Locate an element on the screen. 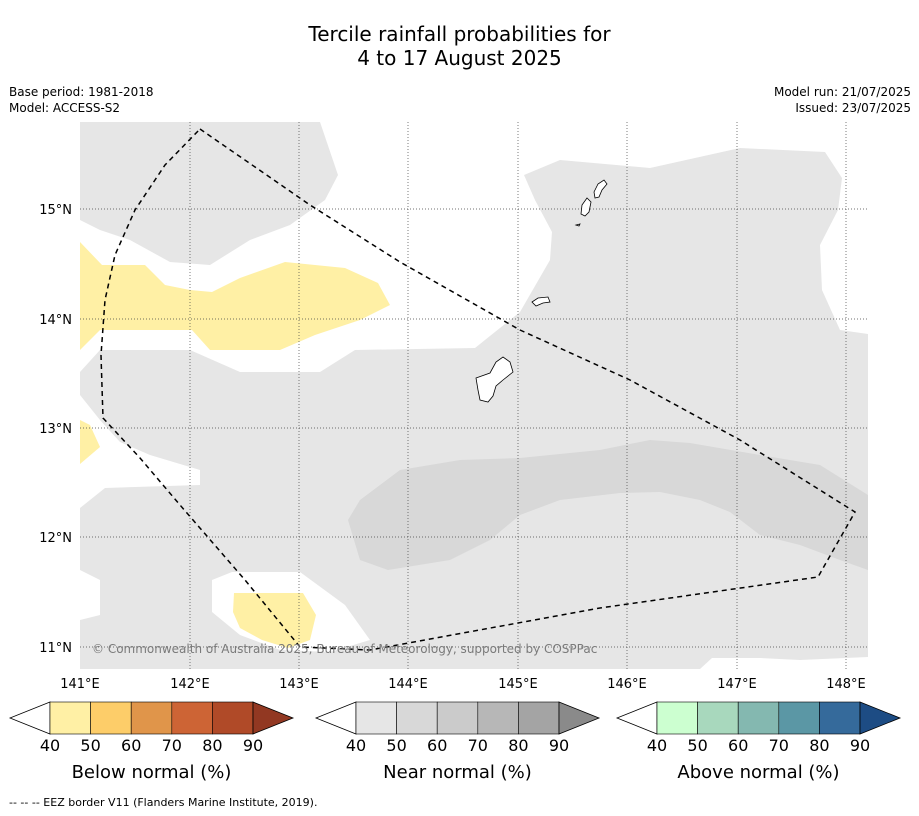 This screenshot has height=816, width=919. white-gap-region is located at coordinates (784, 663).